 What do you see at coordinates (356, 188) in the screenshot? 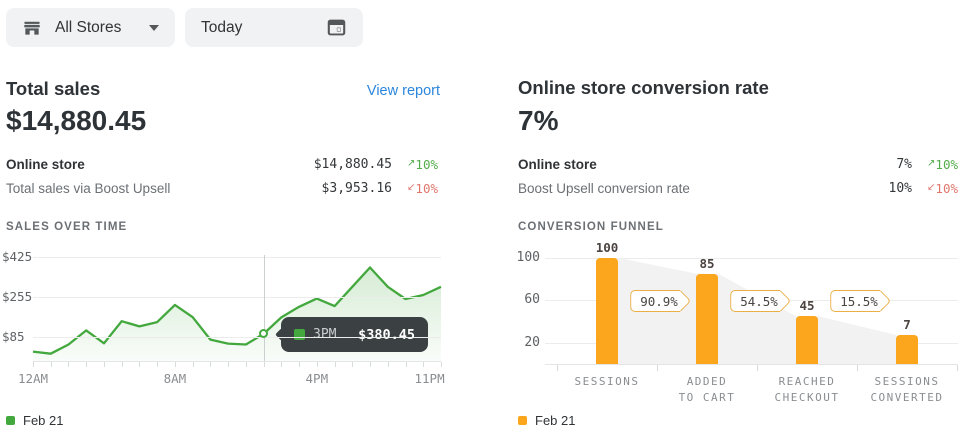
I see `metric-value: $3,953.16` at bounding box center [356, 188].